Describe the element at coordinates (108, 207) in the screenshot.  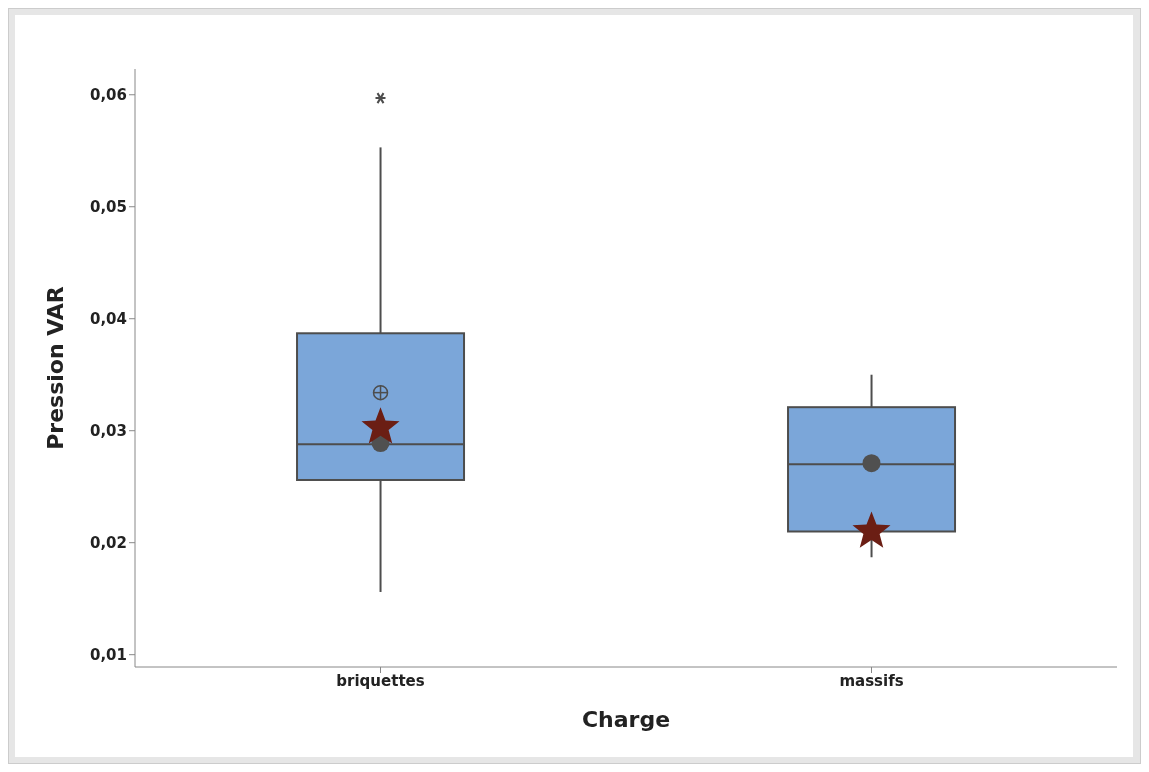
I see `y-tick-label: 0,05` at that location.